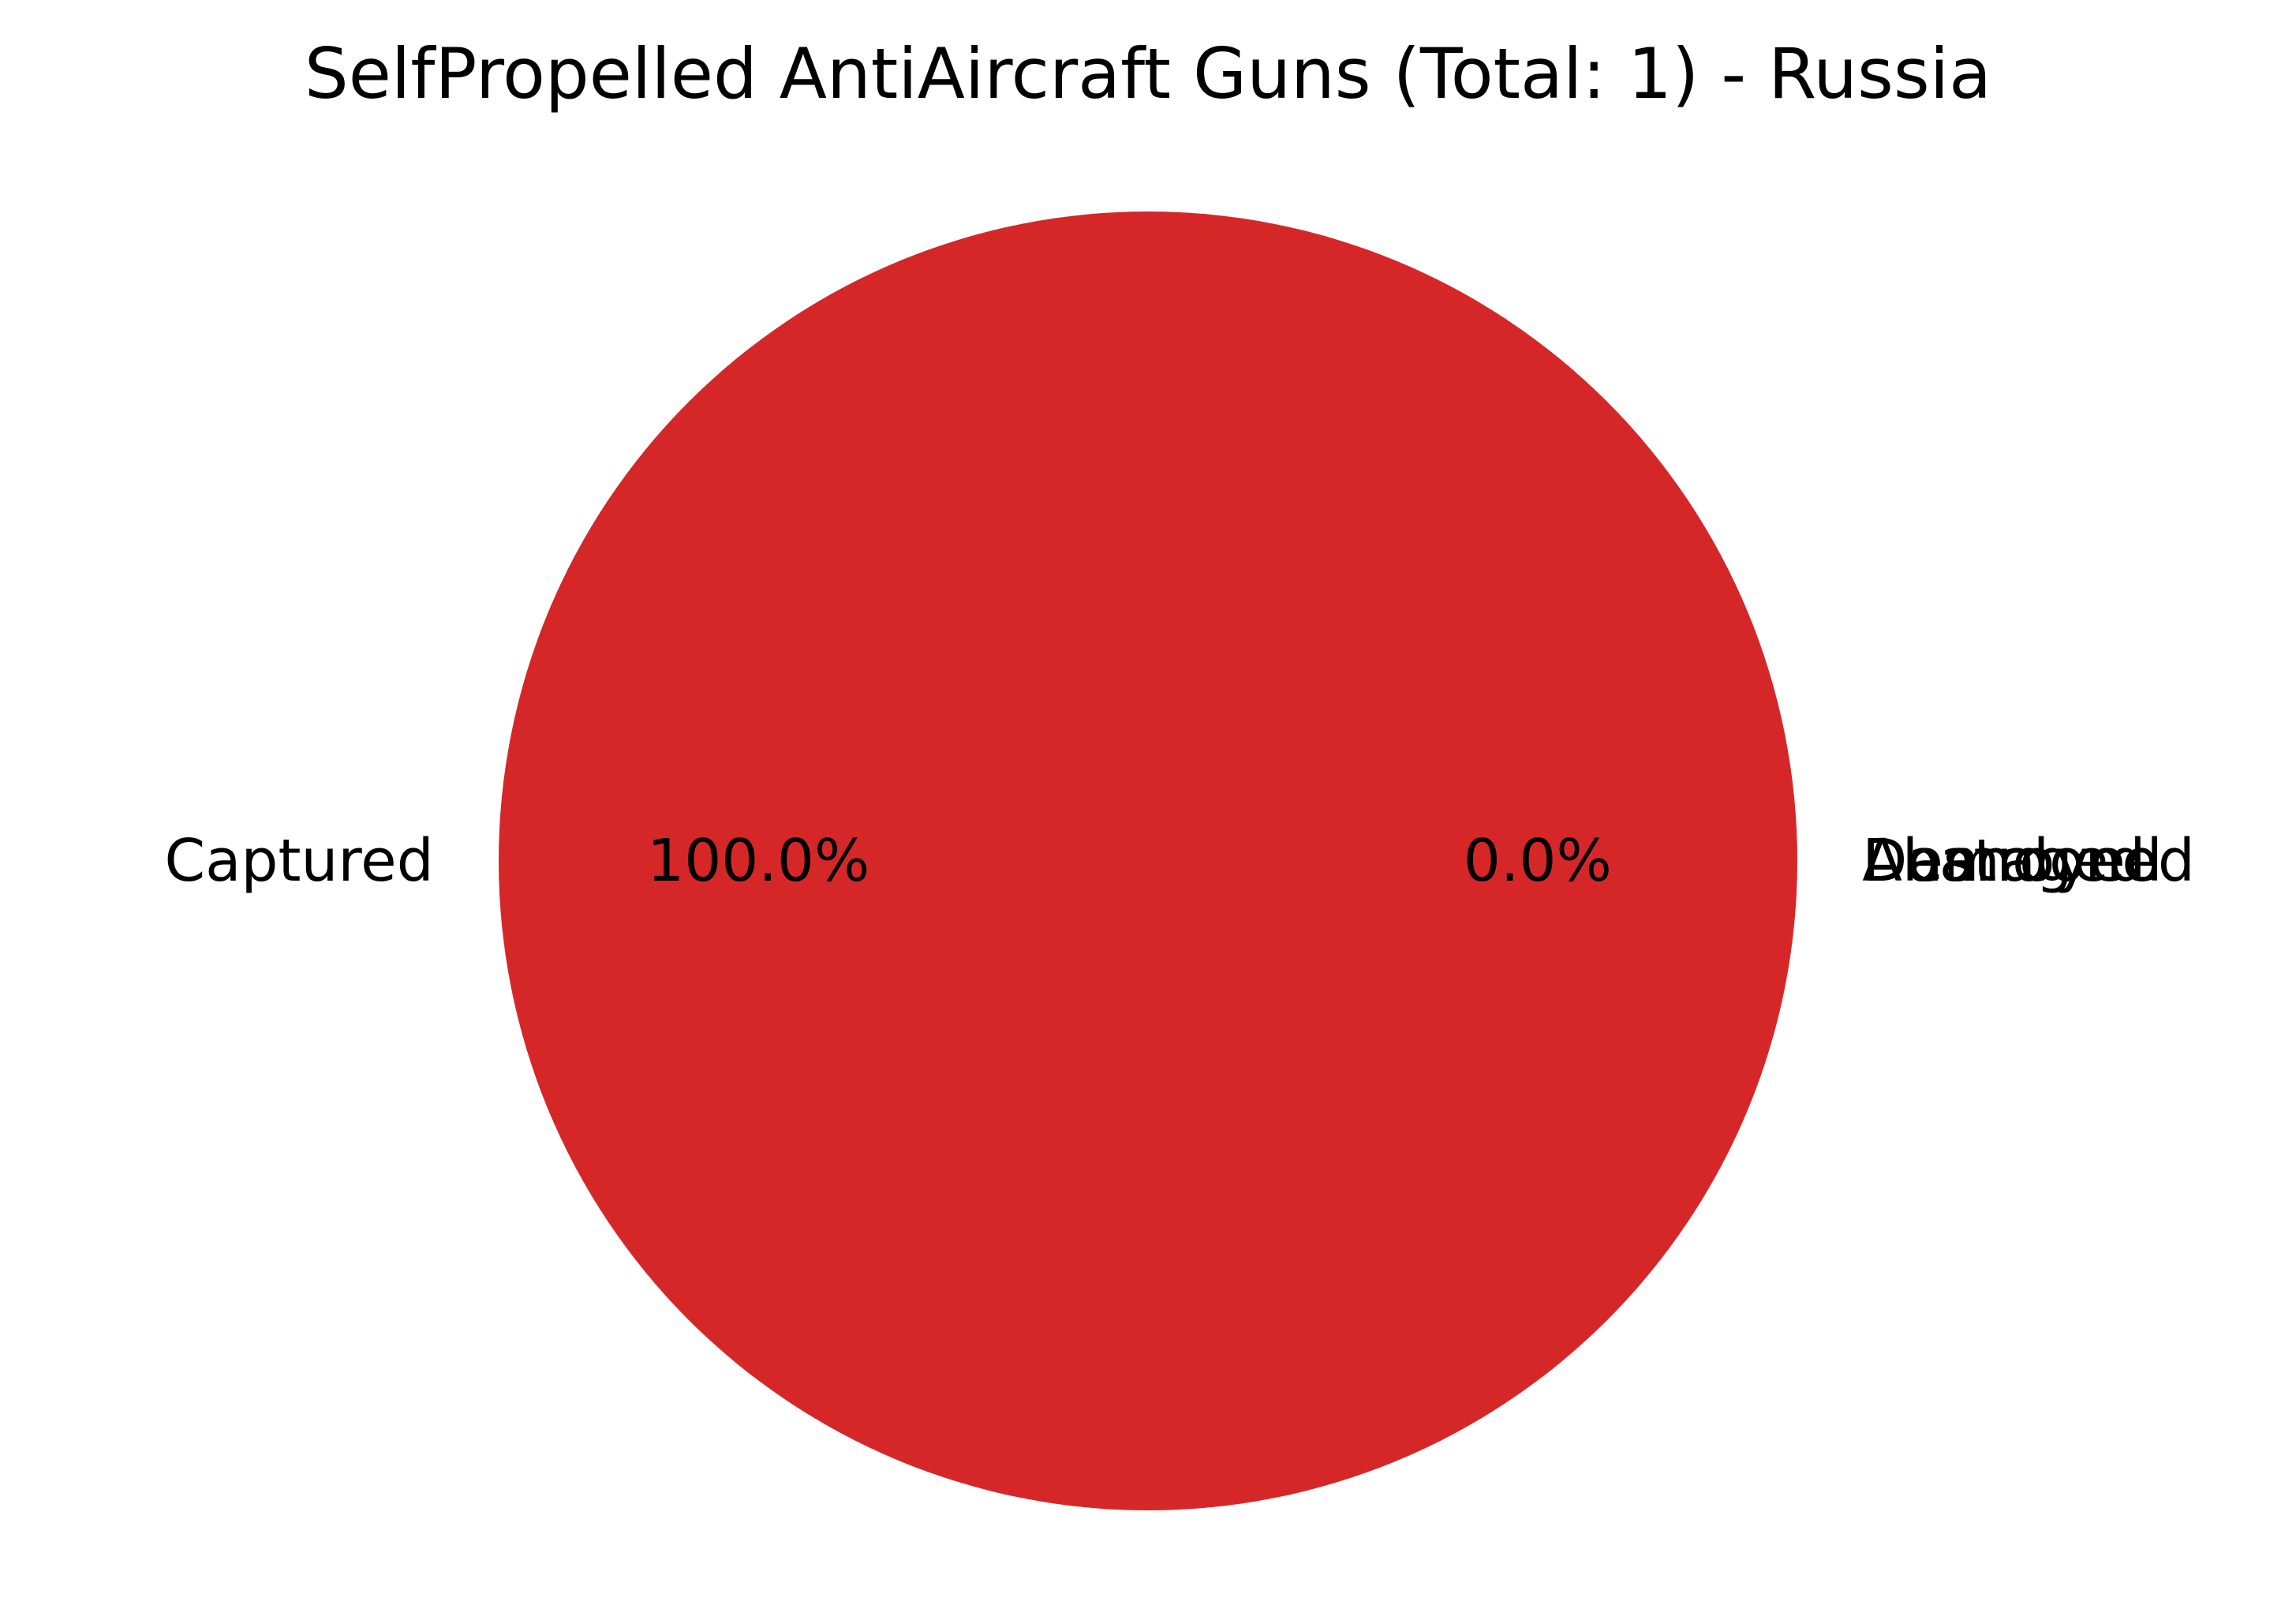 The image size is (2296, 1624). I want to click on pie-label-abandoned: Abandoned, so click(2028, 861).